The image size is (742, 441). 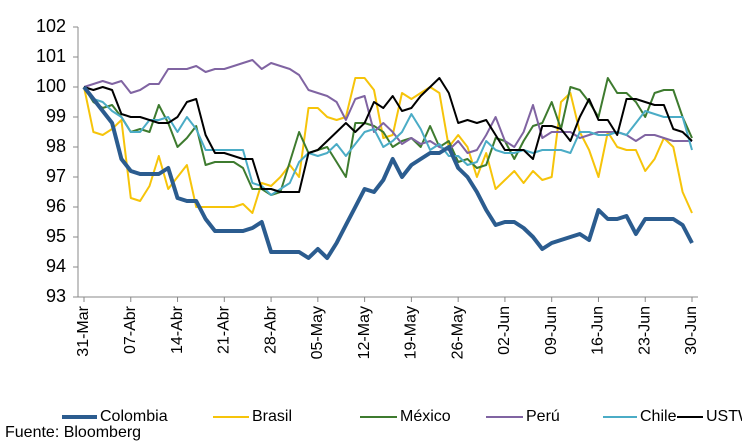 What do you see at coordinates (134, 416) in the screenshot?
I see `legend-label: Colombia` at bounding box center [134, 416].